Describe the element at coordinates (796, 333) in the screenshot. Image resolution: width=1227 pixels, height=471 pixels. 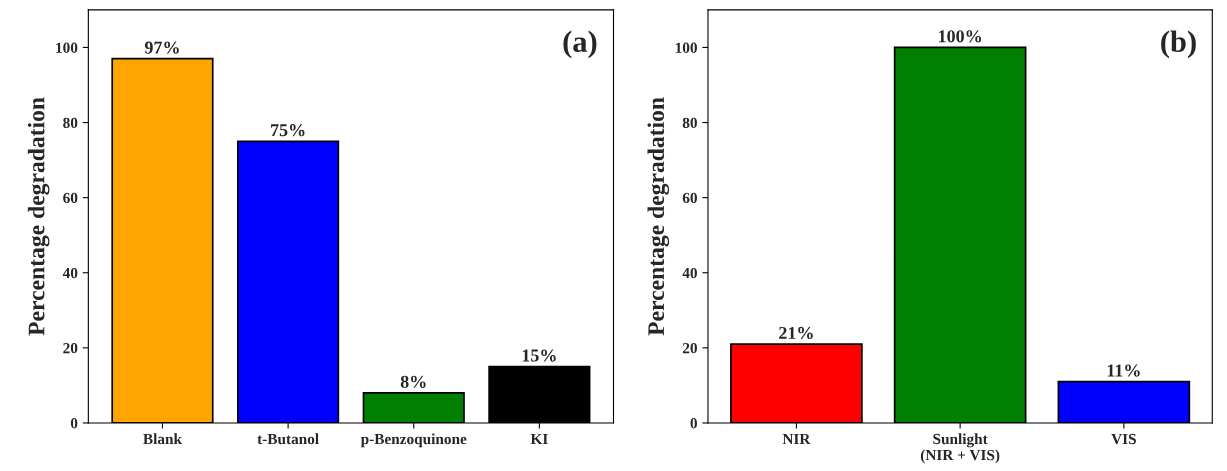
I see `data-label: 21%` at that location.